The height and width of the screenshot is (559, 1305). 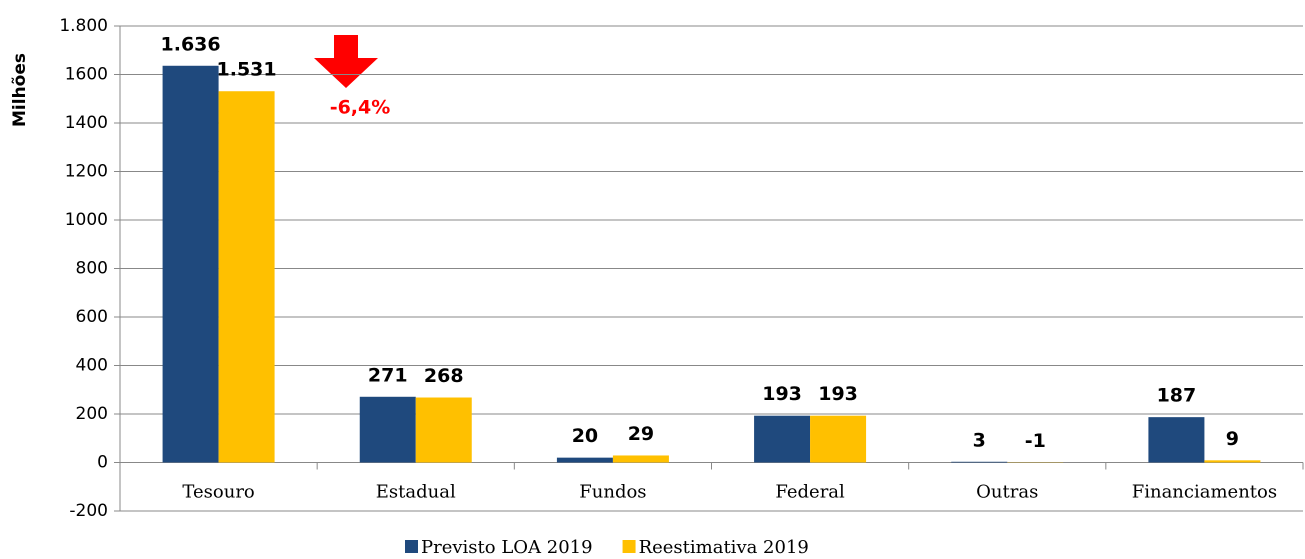 I want to click on y-tick-label: 0, so click(x=102, y=463).